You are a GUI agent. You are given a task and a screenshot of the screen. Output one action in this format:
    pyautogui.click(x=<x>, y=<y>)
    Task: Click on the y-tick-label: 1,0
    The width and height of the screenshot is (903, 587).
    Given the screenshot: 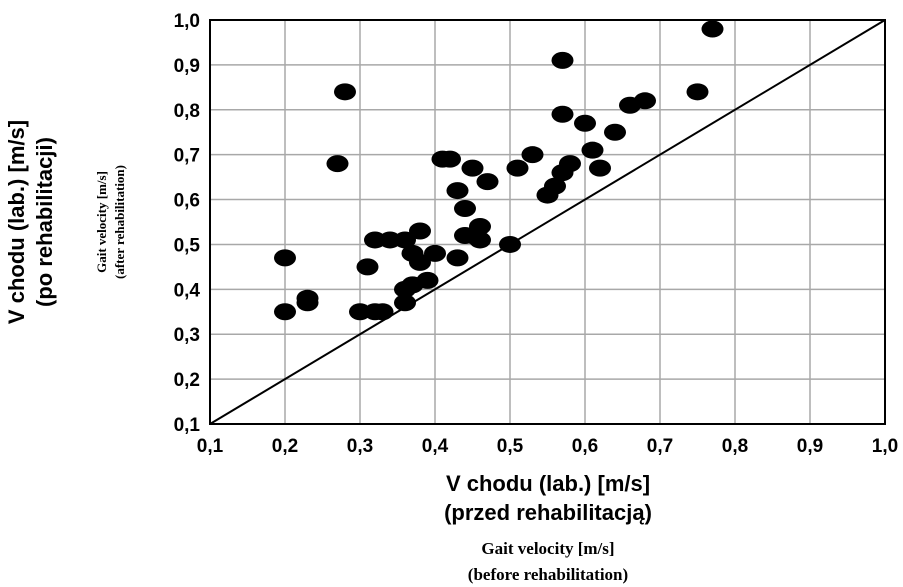 What is the action you would take?
    pyautogui.click(x=187, y=21)
    